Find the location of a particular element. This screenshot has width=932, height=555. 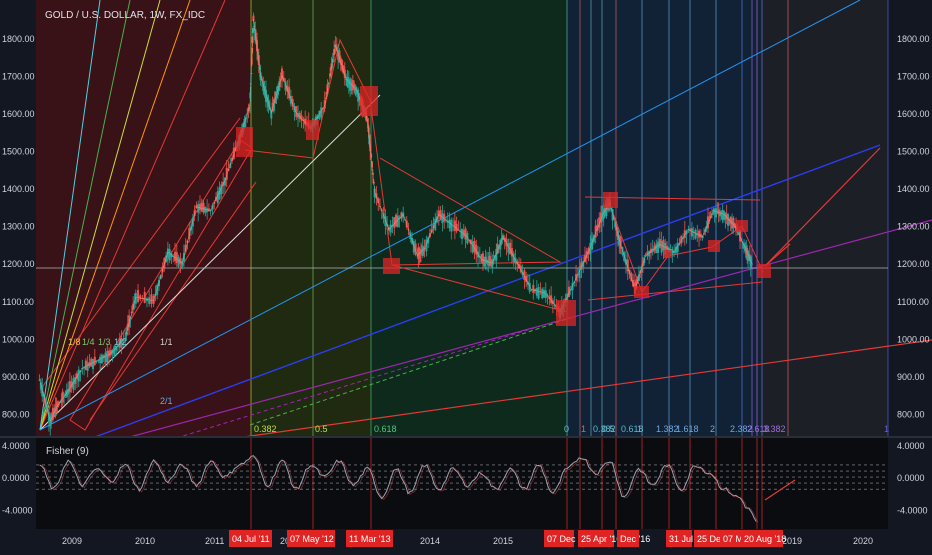

y-tick-label: 1800.00 is located at coordinates (18, 39).